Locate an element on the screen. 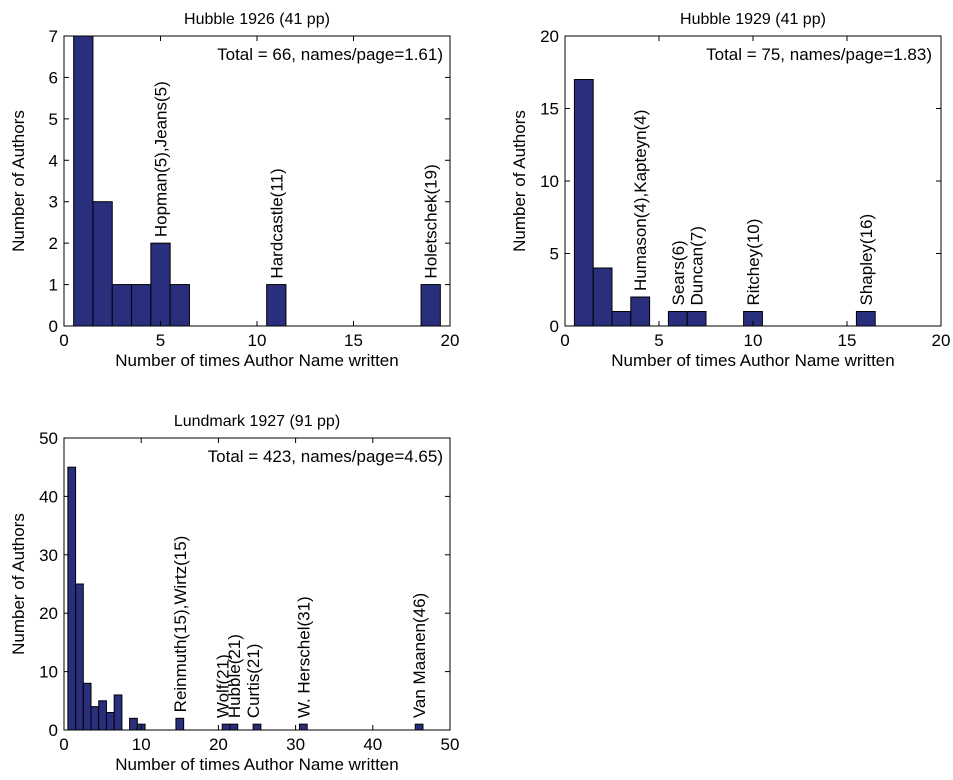 Image resolution: width=953 pixels, height=780 pixels. author-annotation: Sears(6) is located at coordinates (678, 272).